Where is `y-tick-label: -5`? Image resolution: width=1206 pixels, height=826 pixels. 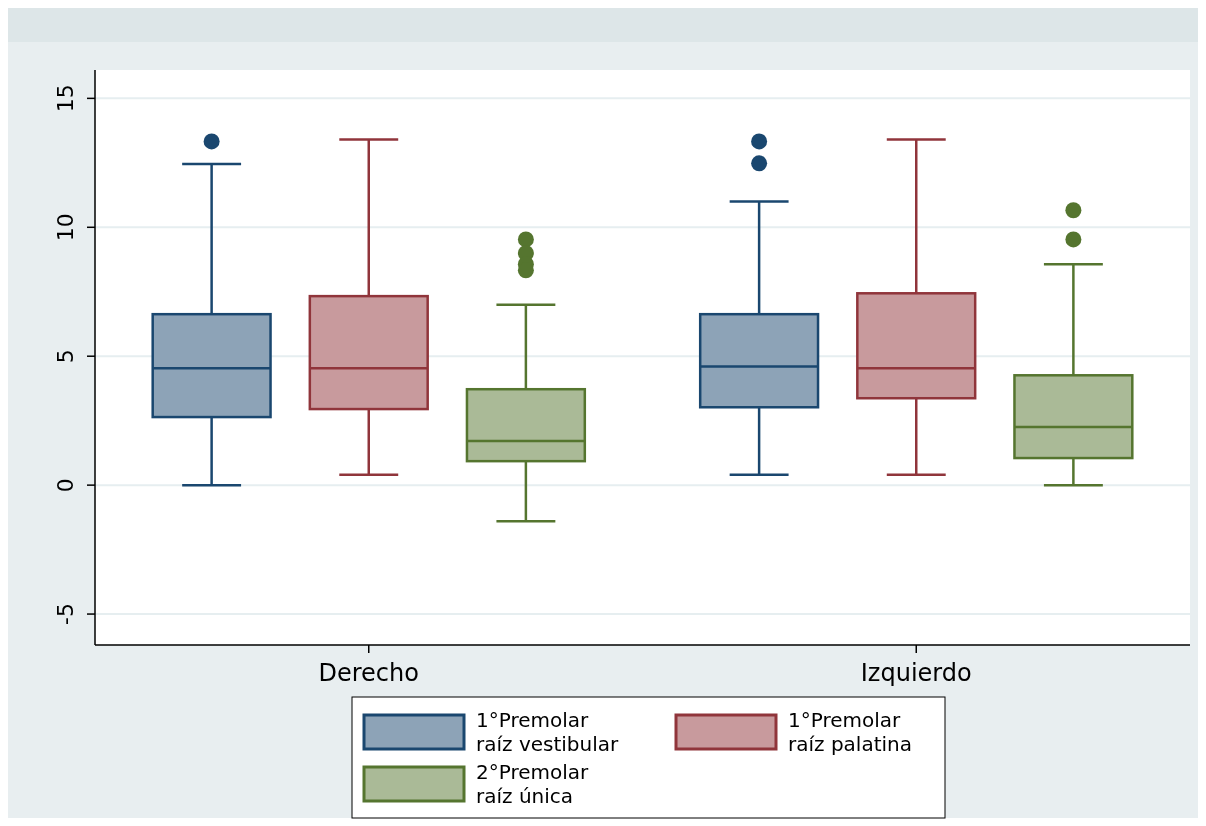
y-tick-label: -5 is located at coordinates (65, 614).